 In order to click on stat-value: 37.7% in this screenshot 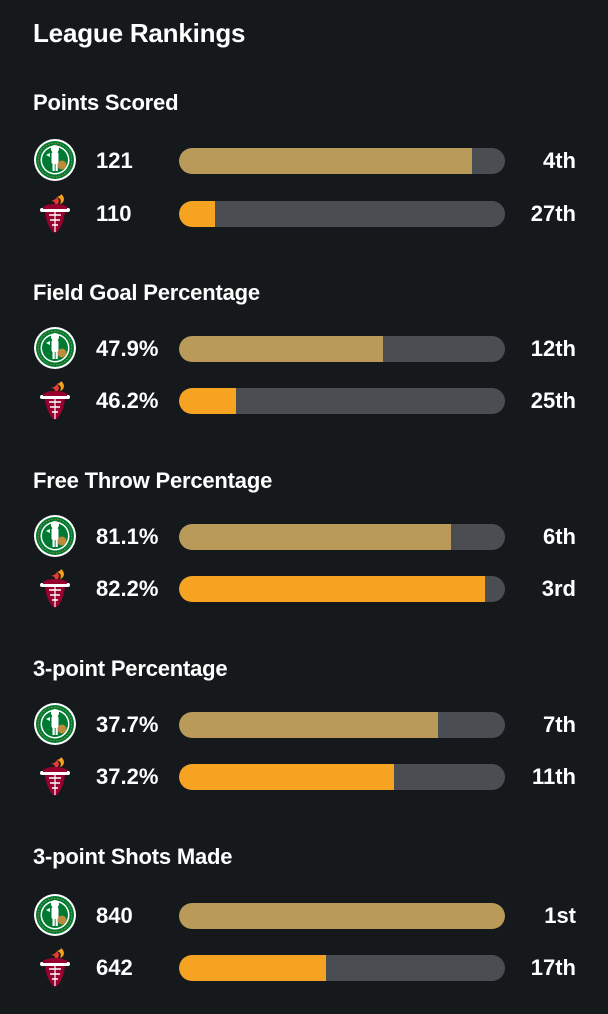, I will do `click(127, 724)`.